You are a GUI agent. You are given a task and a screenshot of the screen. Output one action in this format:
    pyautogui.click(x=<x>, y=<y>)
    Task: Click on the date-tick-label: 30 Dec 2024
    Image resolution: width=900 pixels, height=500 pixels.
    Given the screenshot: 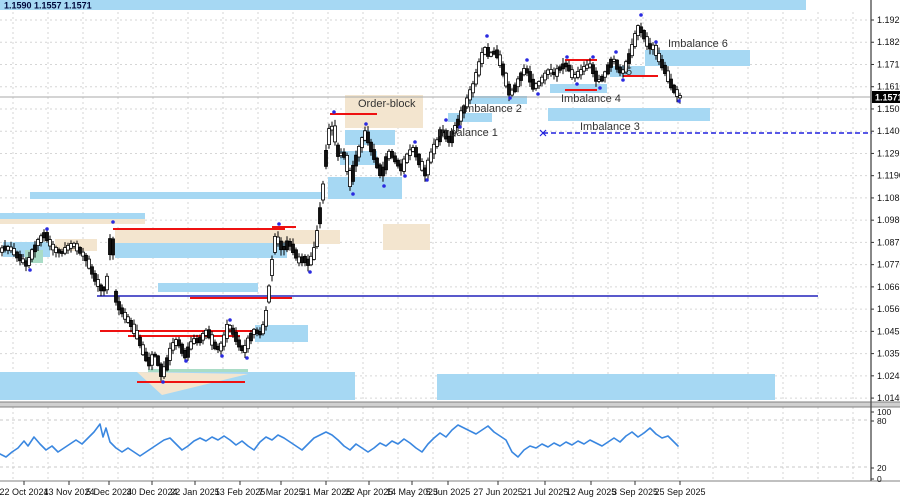 What is the action you would take?
    pyautogui.click(x=151, y=492)
    